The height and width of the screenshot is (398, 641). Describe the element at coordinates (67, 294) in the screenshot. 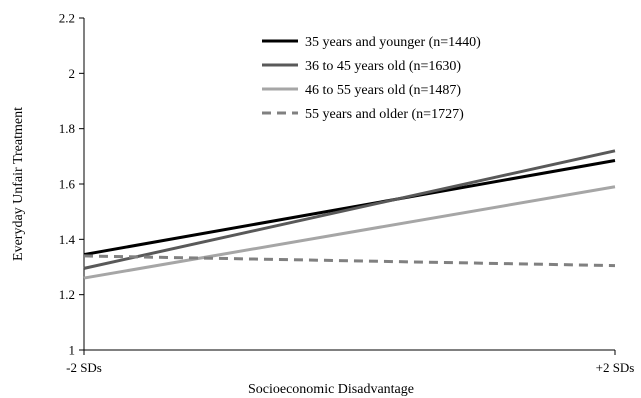

I see `y-tick-label: 1.2` at that location.